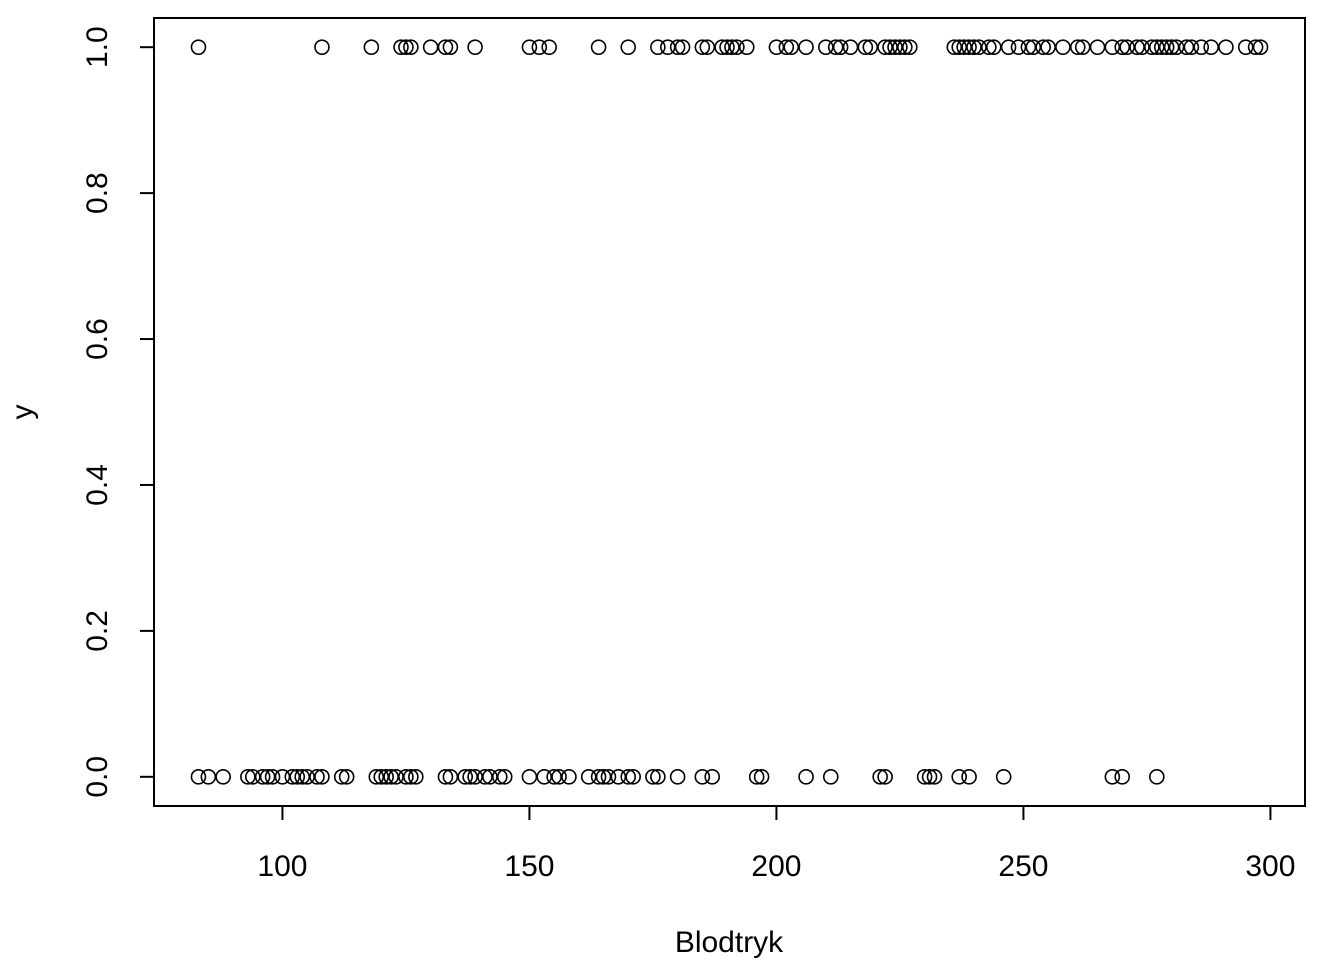 The height and width of the screenshot is (960, 1344). I want to click on y-tick-label: 1.0, so click(97, 47).